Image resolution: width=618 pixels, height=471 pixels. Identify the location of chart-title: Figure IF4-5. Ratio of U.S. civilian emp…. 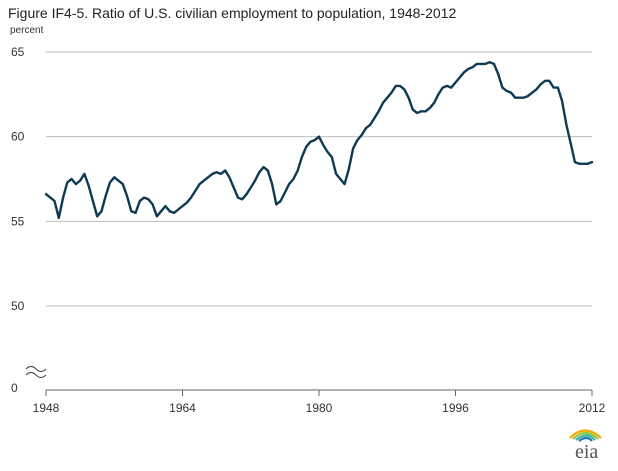
(232, 13).